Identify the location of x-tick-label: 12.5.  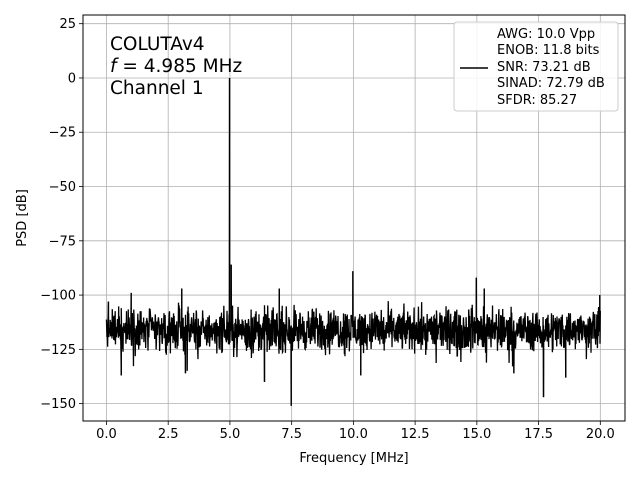
(415, 434).